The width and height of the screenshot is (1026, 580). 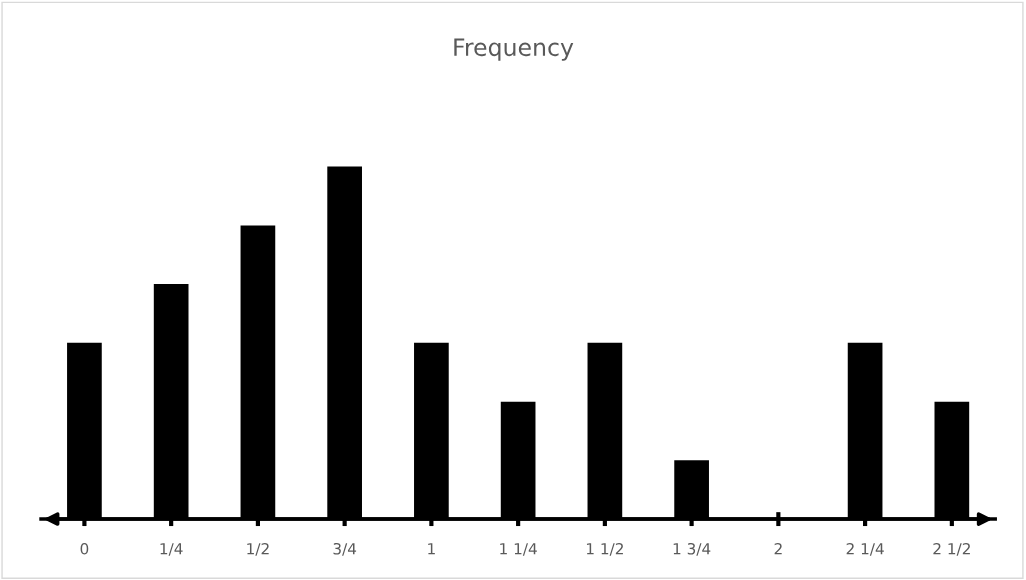 I want to click on chart-title: Frequency, so click(x=514, y=49).